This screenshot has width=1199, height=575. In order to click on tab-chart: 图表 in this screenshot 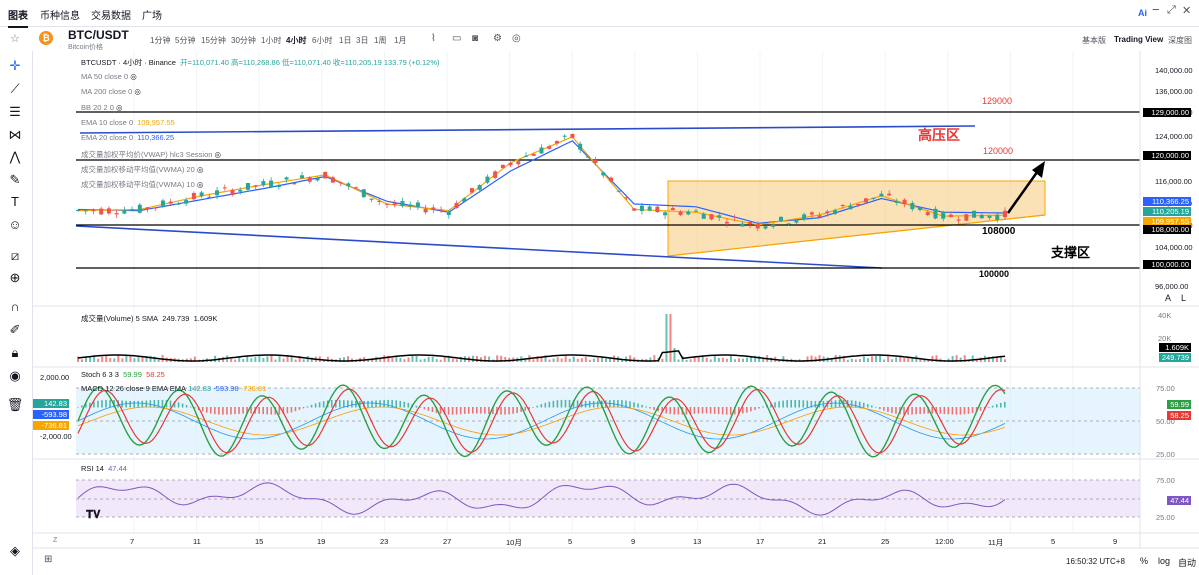, I will do `click(18, 17)`.